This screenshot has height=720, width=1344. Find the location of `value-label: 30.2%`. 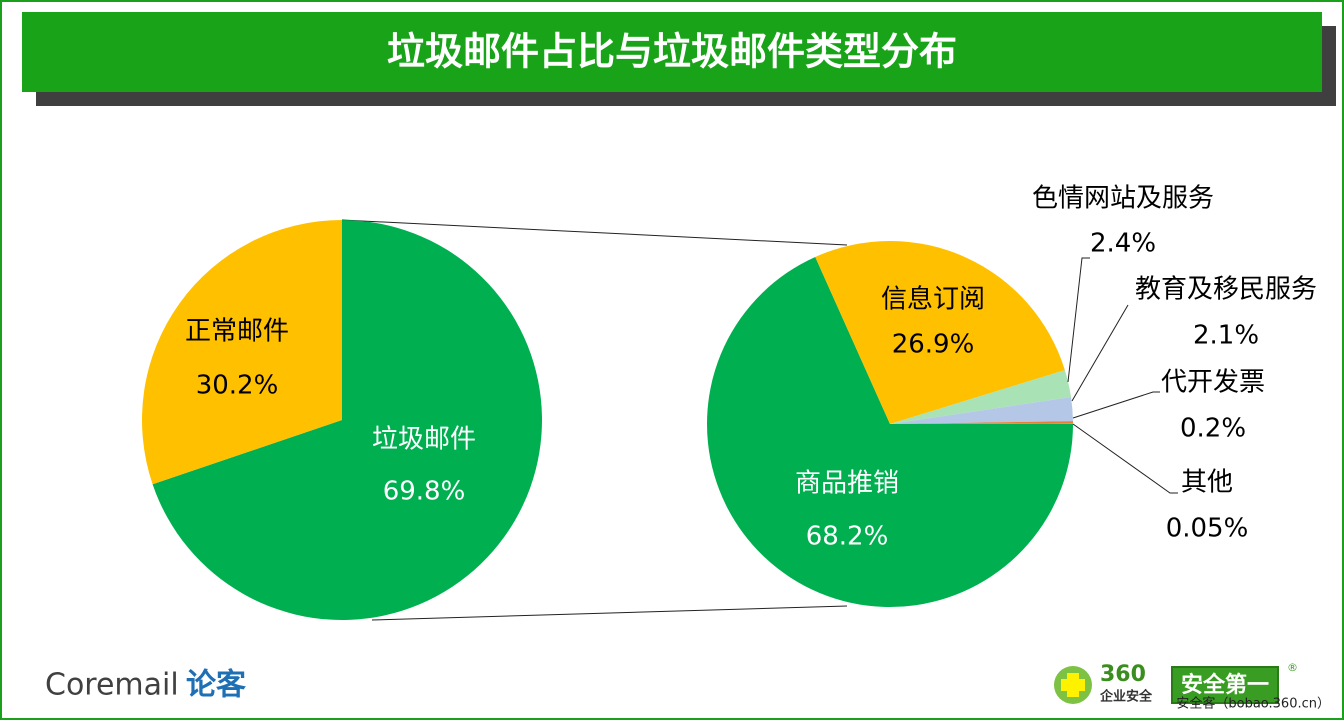

value-label: 30.2% is located at coordinates (237, 386).